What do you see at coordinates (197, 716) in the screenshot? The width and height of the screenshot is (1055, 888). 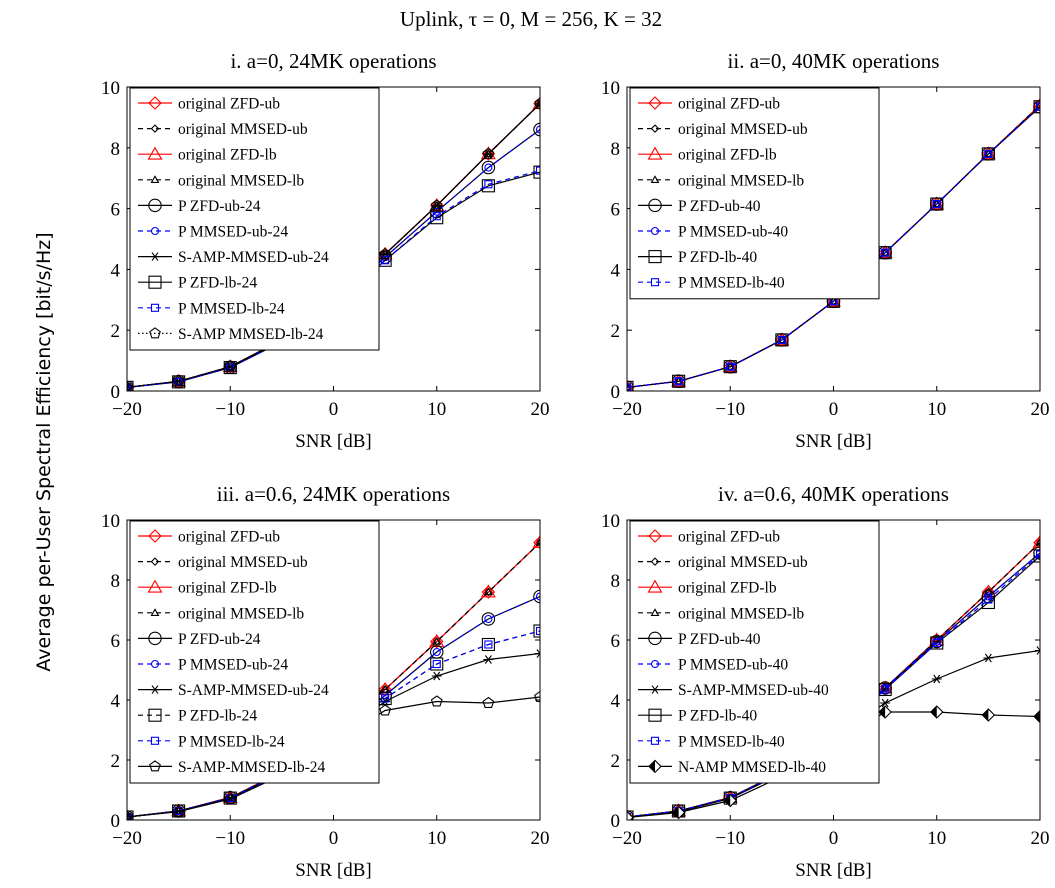 I see `legend-item: P ZFD-lb-24` at bounding box center [197, 716].